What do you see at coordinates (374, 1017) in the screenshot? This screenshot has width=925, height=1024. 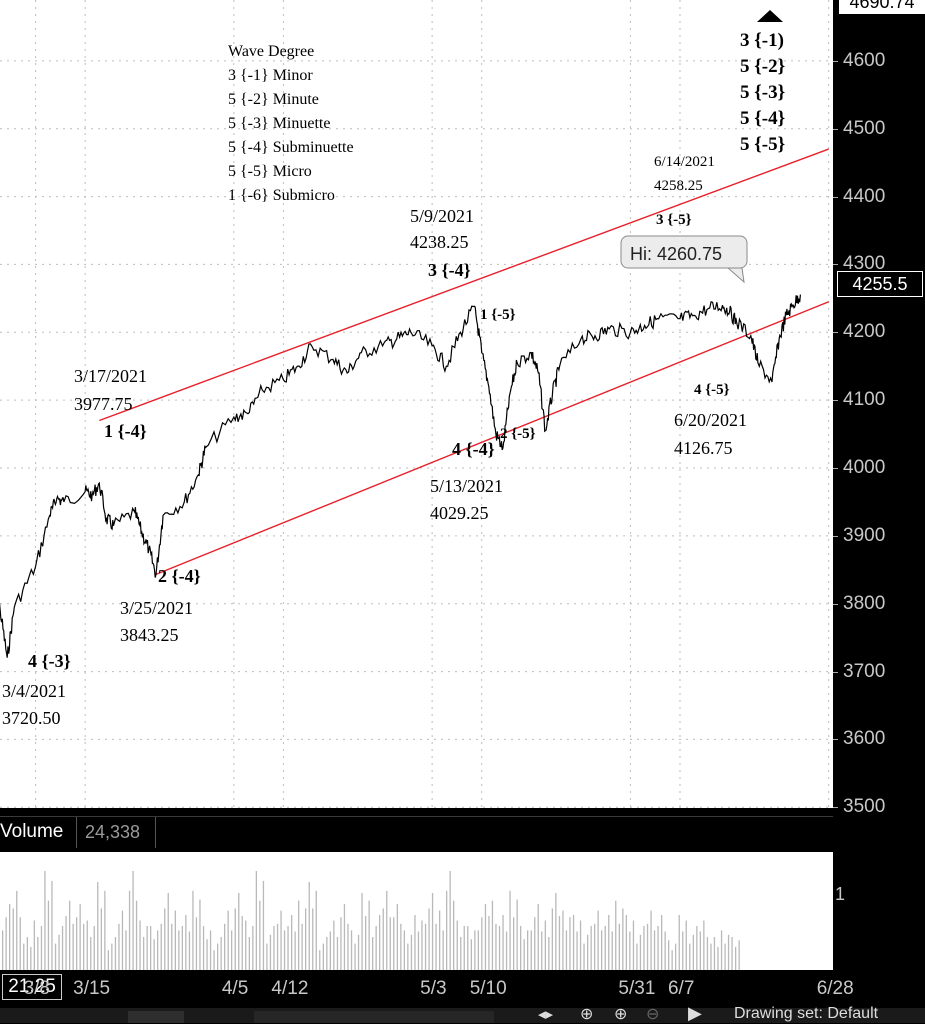 I see `scrollbar-track` at bounding box center [374, 1017].